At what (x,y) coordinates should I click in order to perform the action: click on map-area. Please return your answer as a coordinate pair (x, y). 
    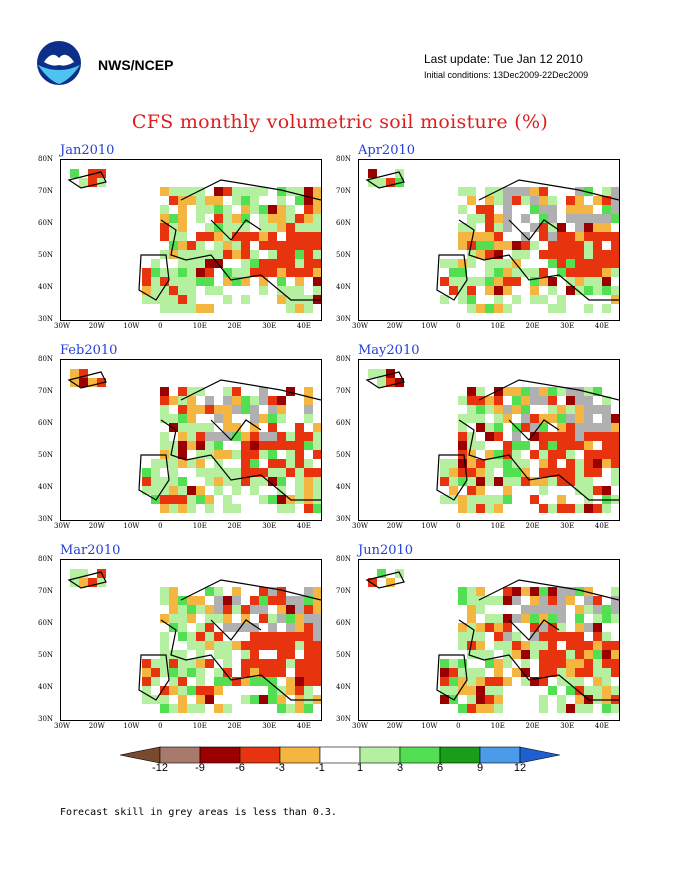
    Looking at the image, I should click on (191, 240).